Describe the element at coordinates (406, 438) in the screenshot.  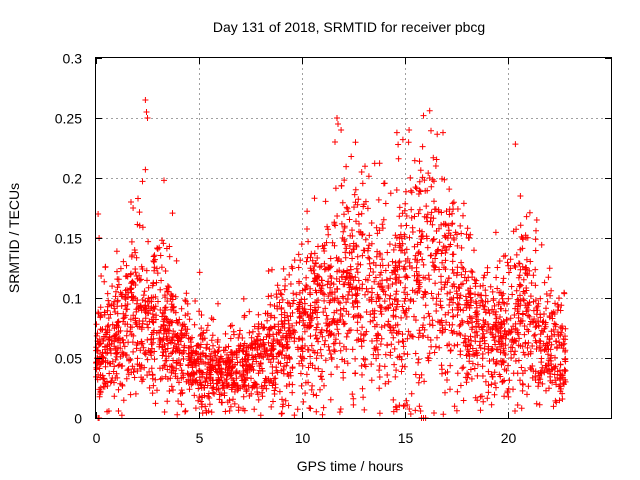
I see `x-tick-label: 15` at that location.